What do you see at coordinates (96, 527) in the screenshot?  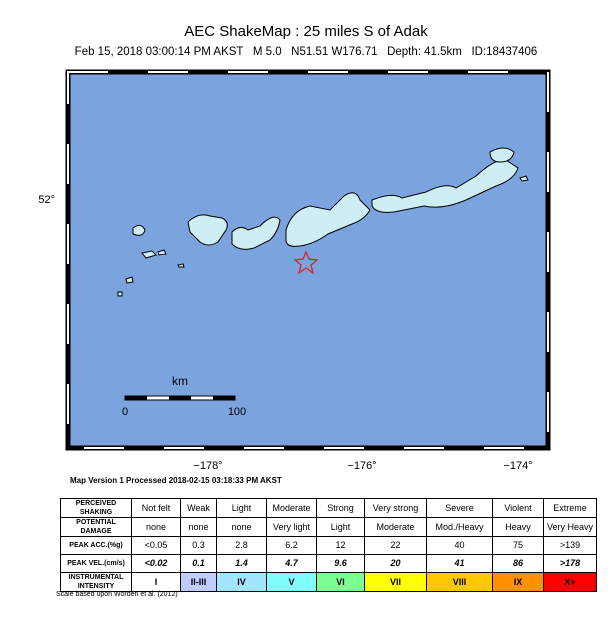 I see `row-label: POTENTIAL DAMAGE` at bounding box center [96, 527].